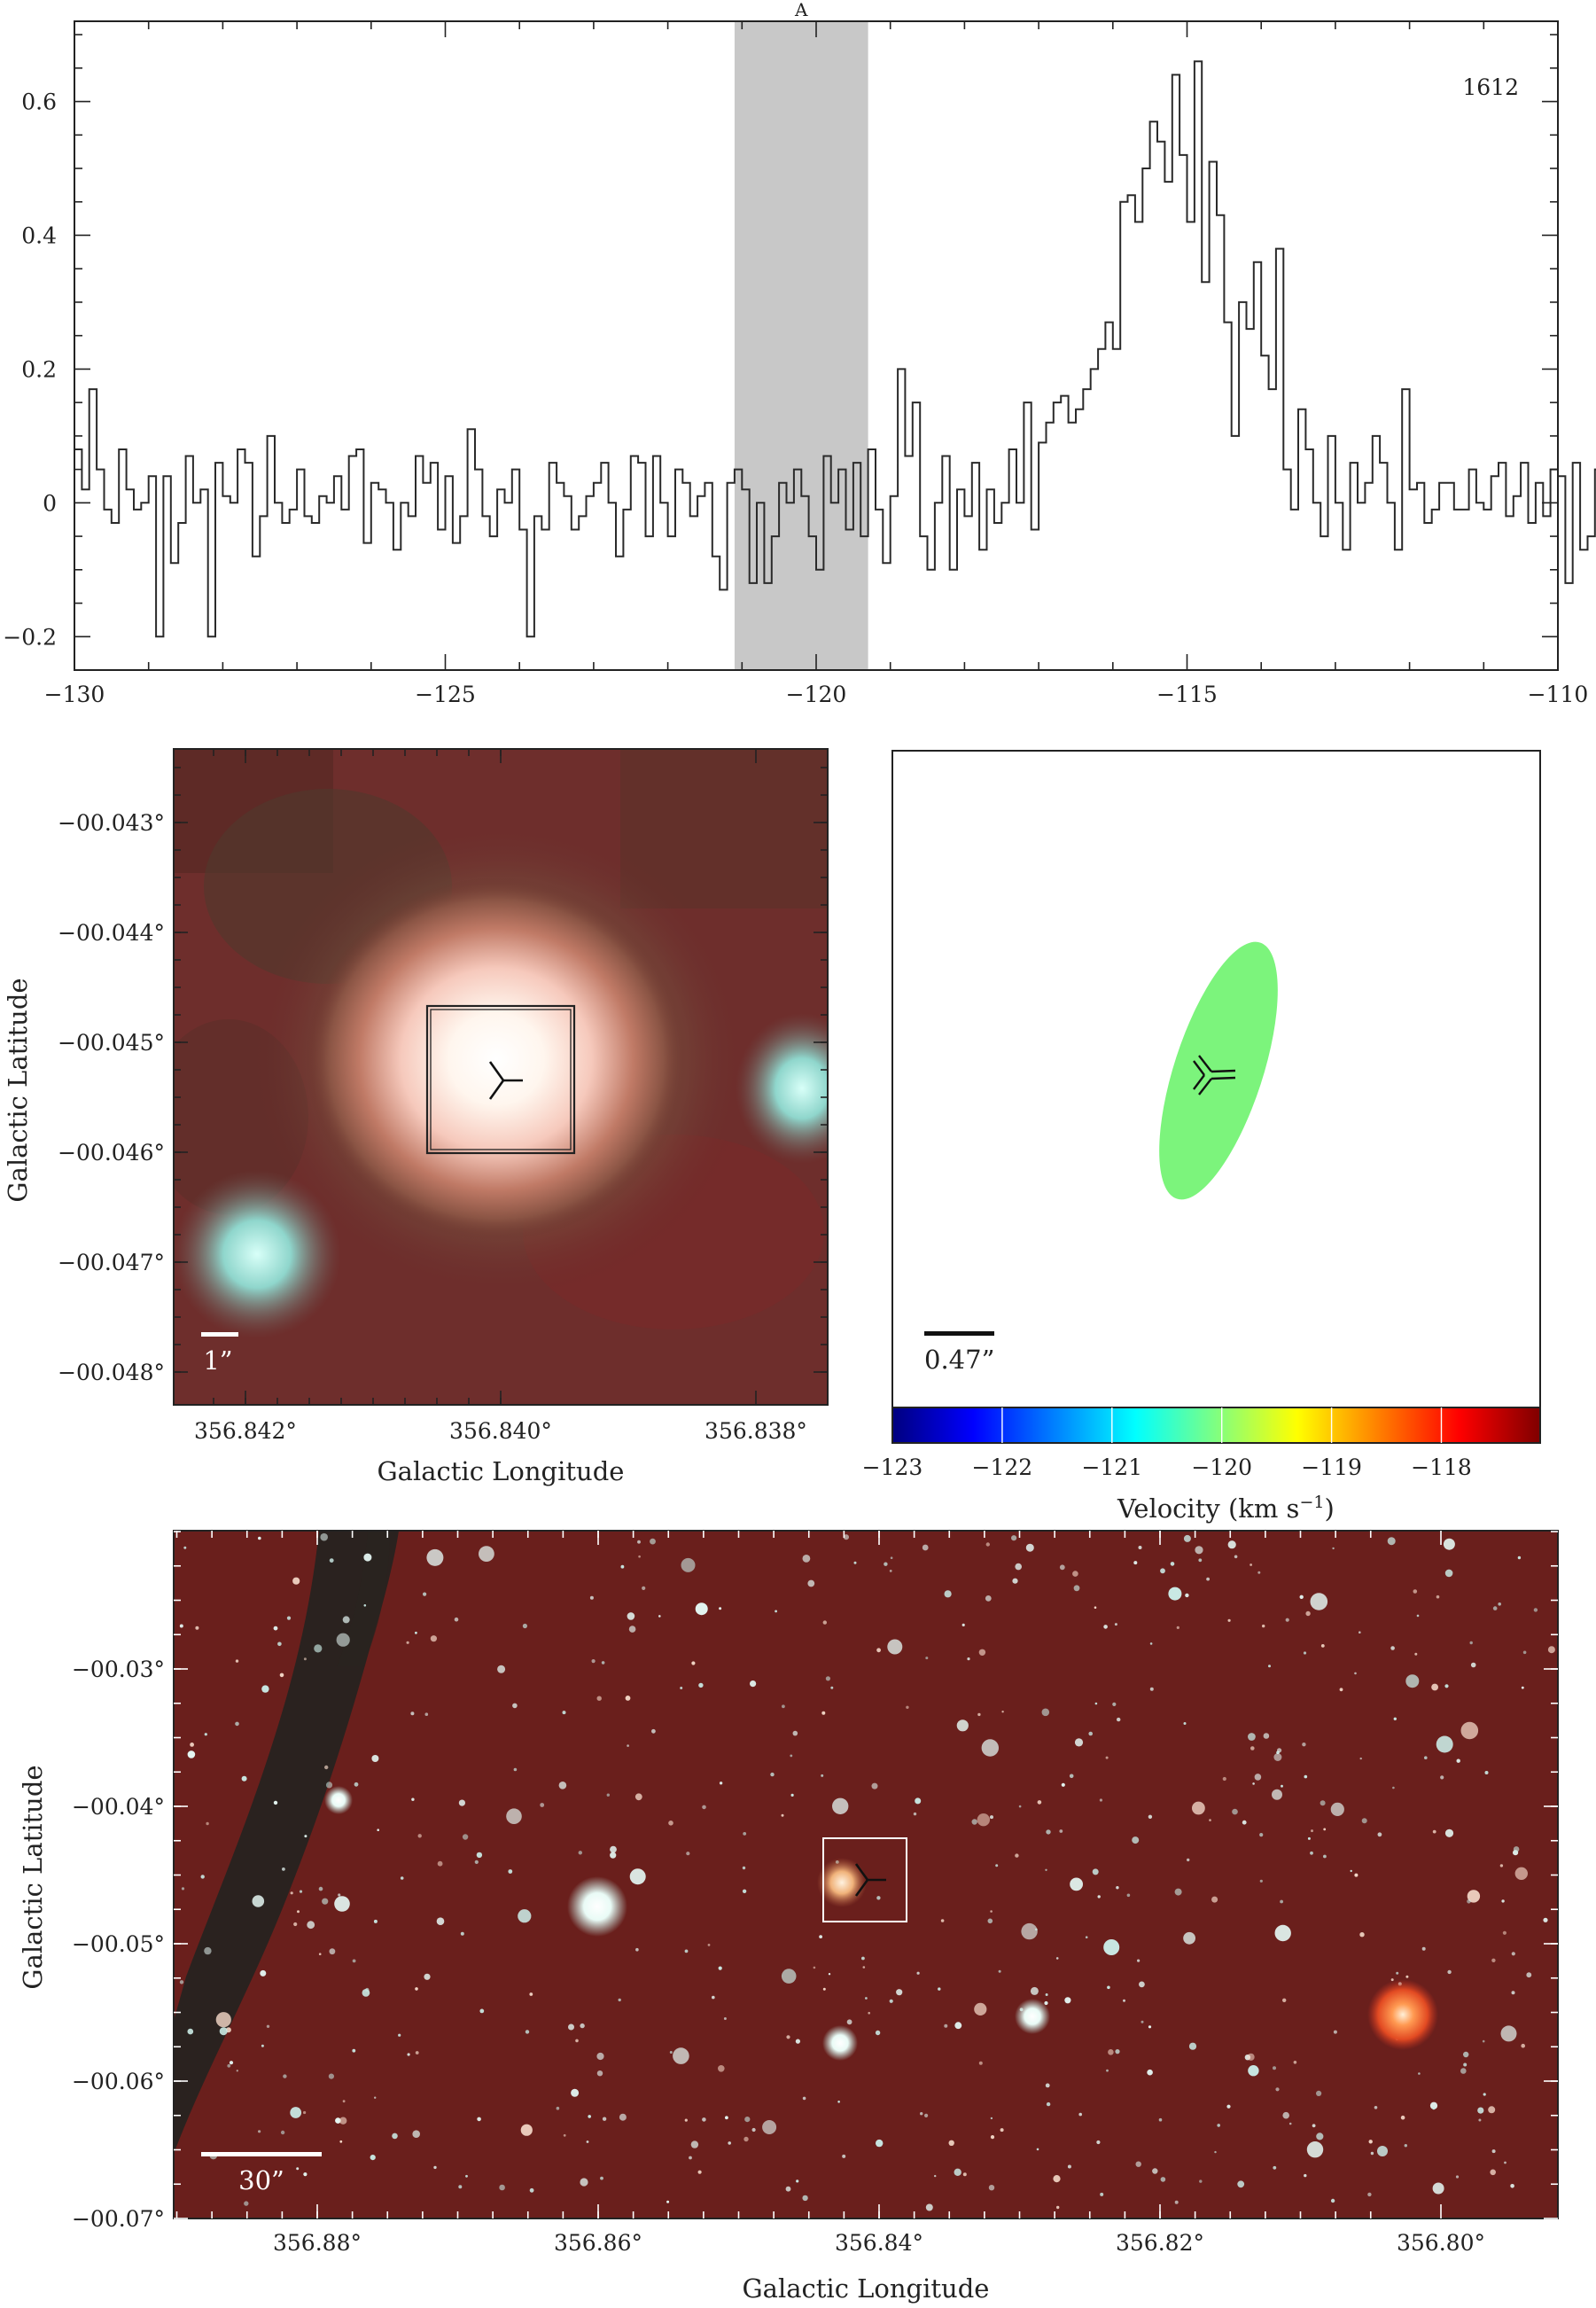 The image size is (1596, 2308). What do you see at coordinates (50, 503) in the screenshot?
I see `y-tick-label: 0` at bounding box center [50, 503].